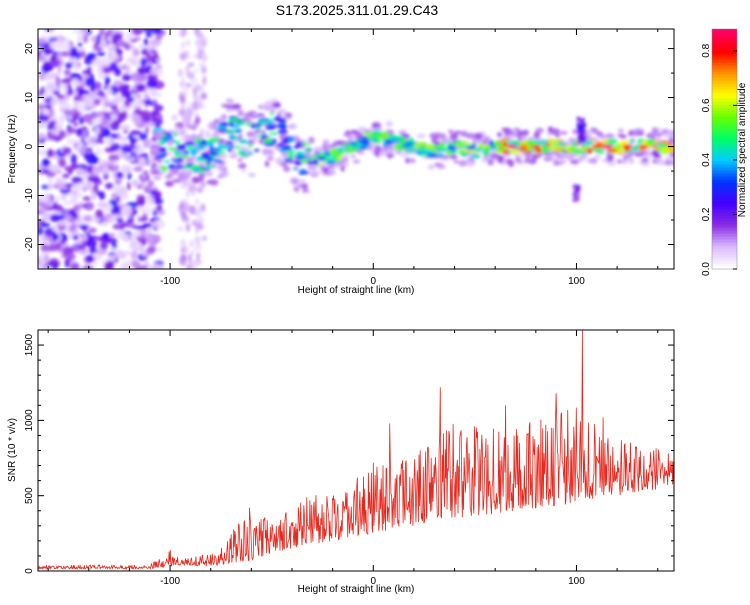 The height and width of the screenshot is (605, 750). What do you see at coordinates (706, 50) in the screenshot?
I see `colorbar-tick-label: 0.8` at bounding box center [706, 50].